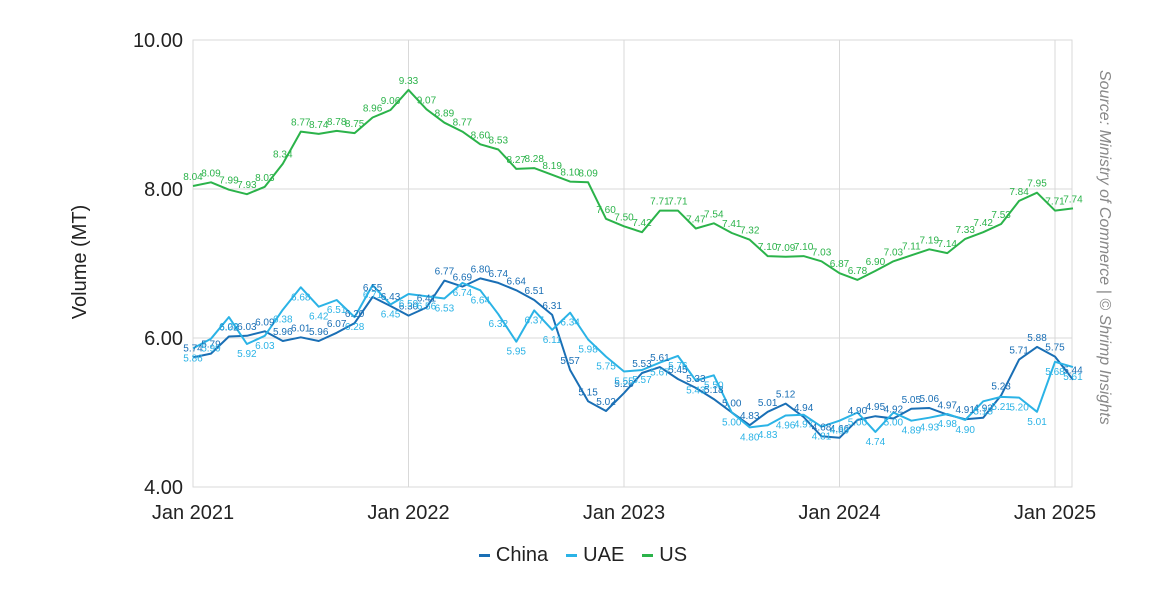 The width and height of the screenshot is (1166, 592). Describe the element at coordinates (163, 190) in the screenshot. I see `y-tick-label: 8.00` at that location.